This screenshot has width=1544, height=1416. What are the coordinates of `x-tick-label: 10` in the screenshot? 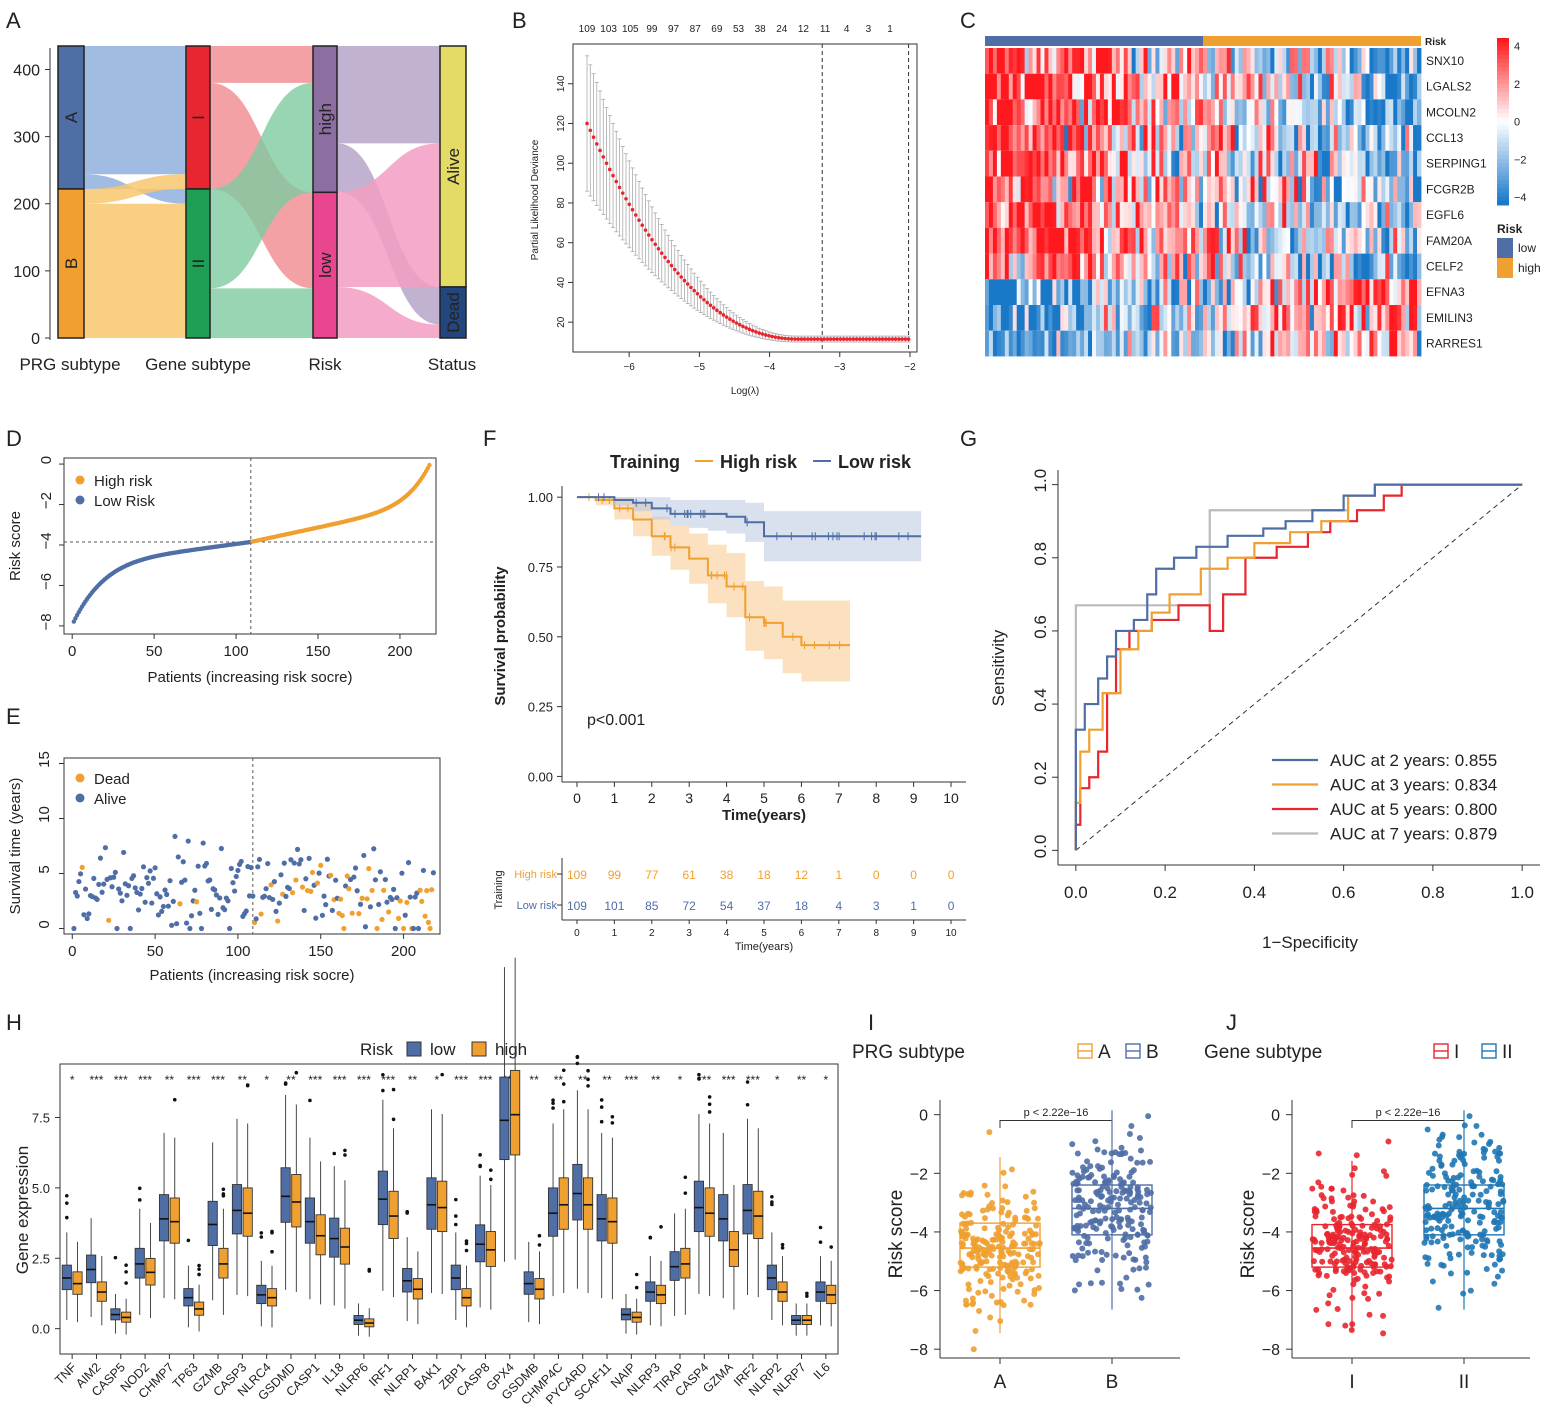 It's located at (951, 798).